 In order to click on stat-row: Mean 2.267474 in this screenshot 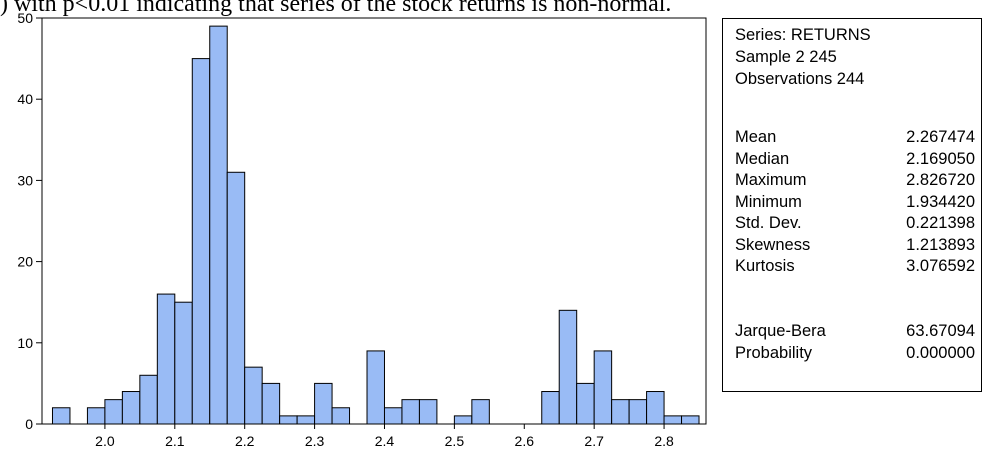, I will do `click(855, 138)`.